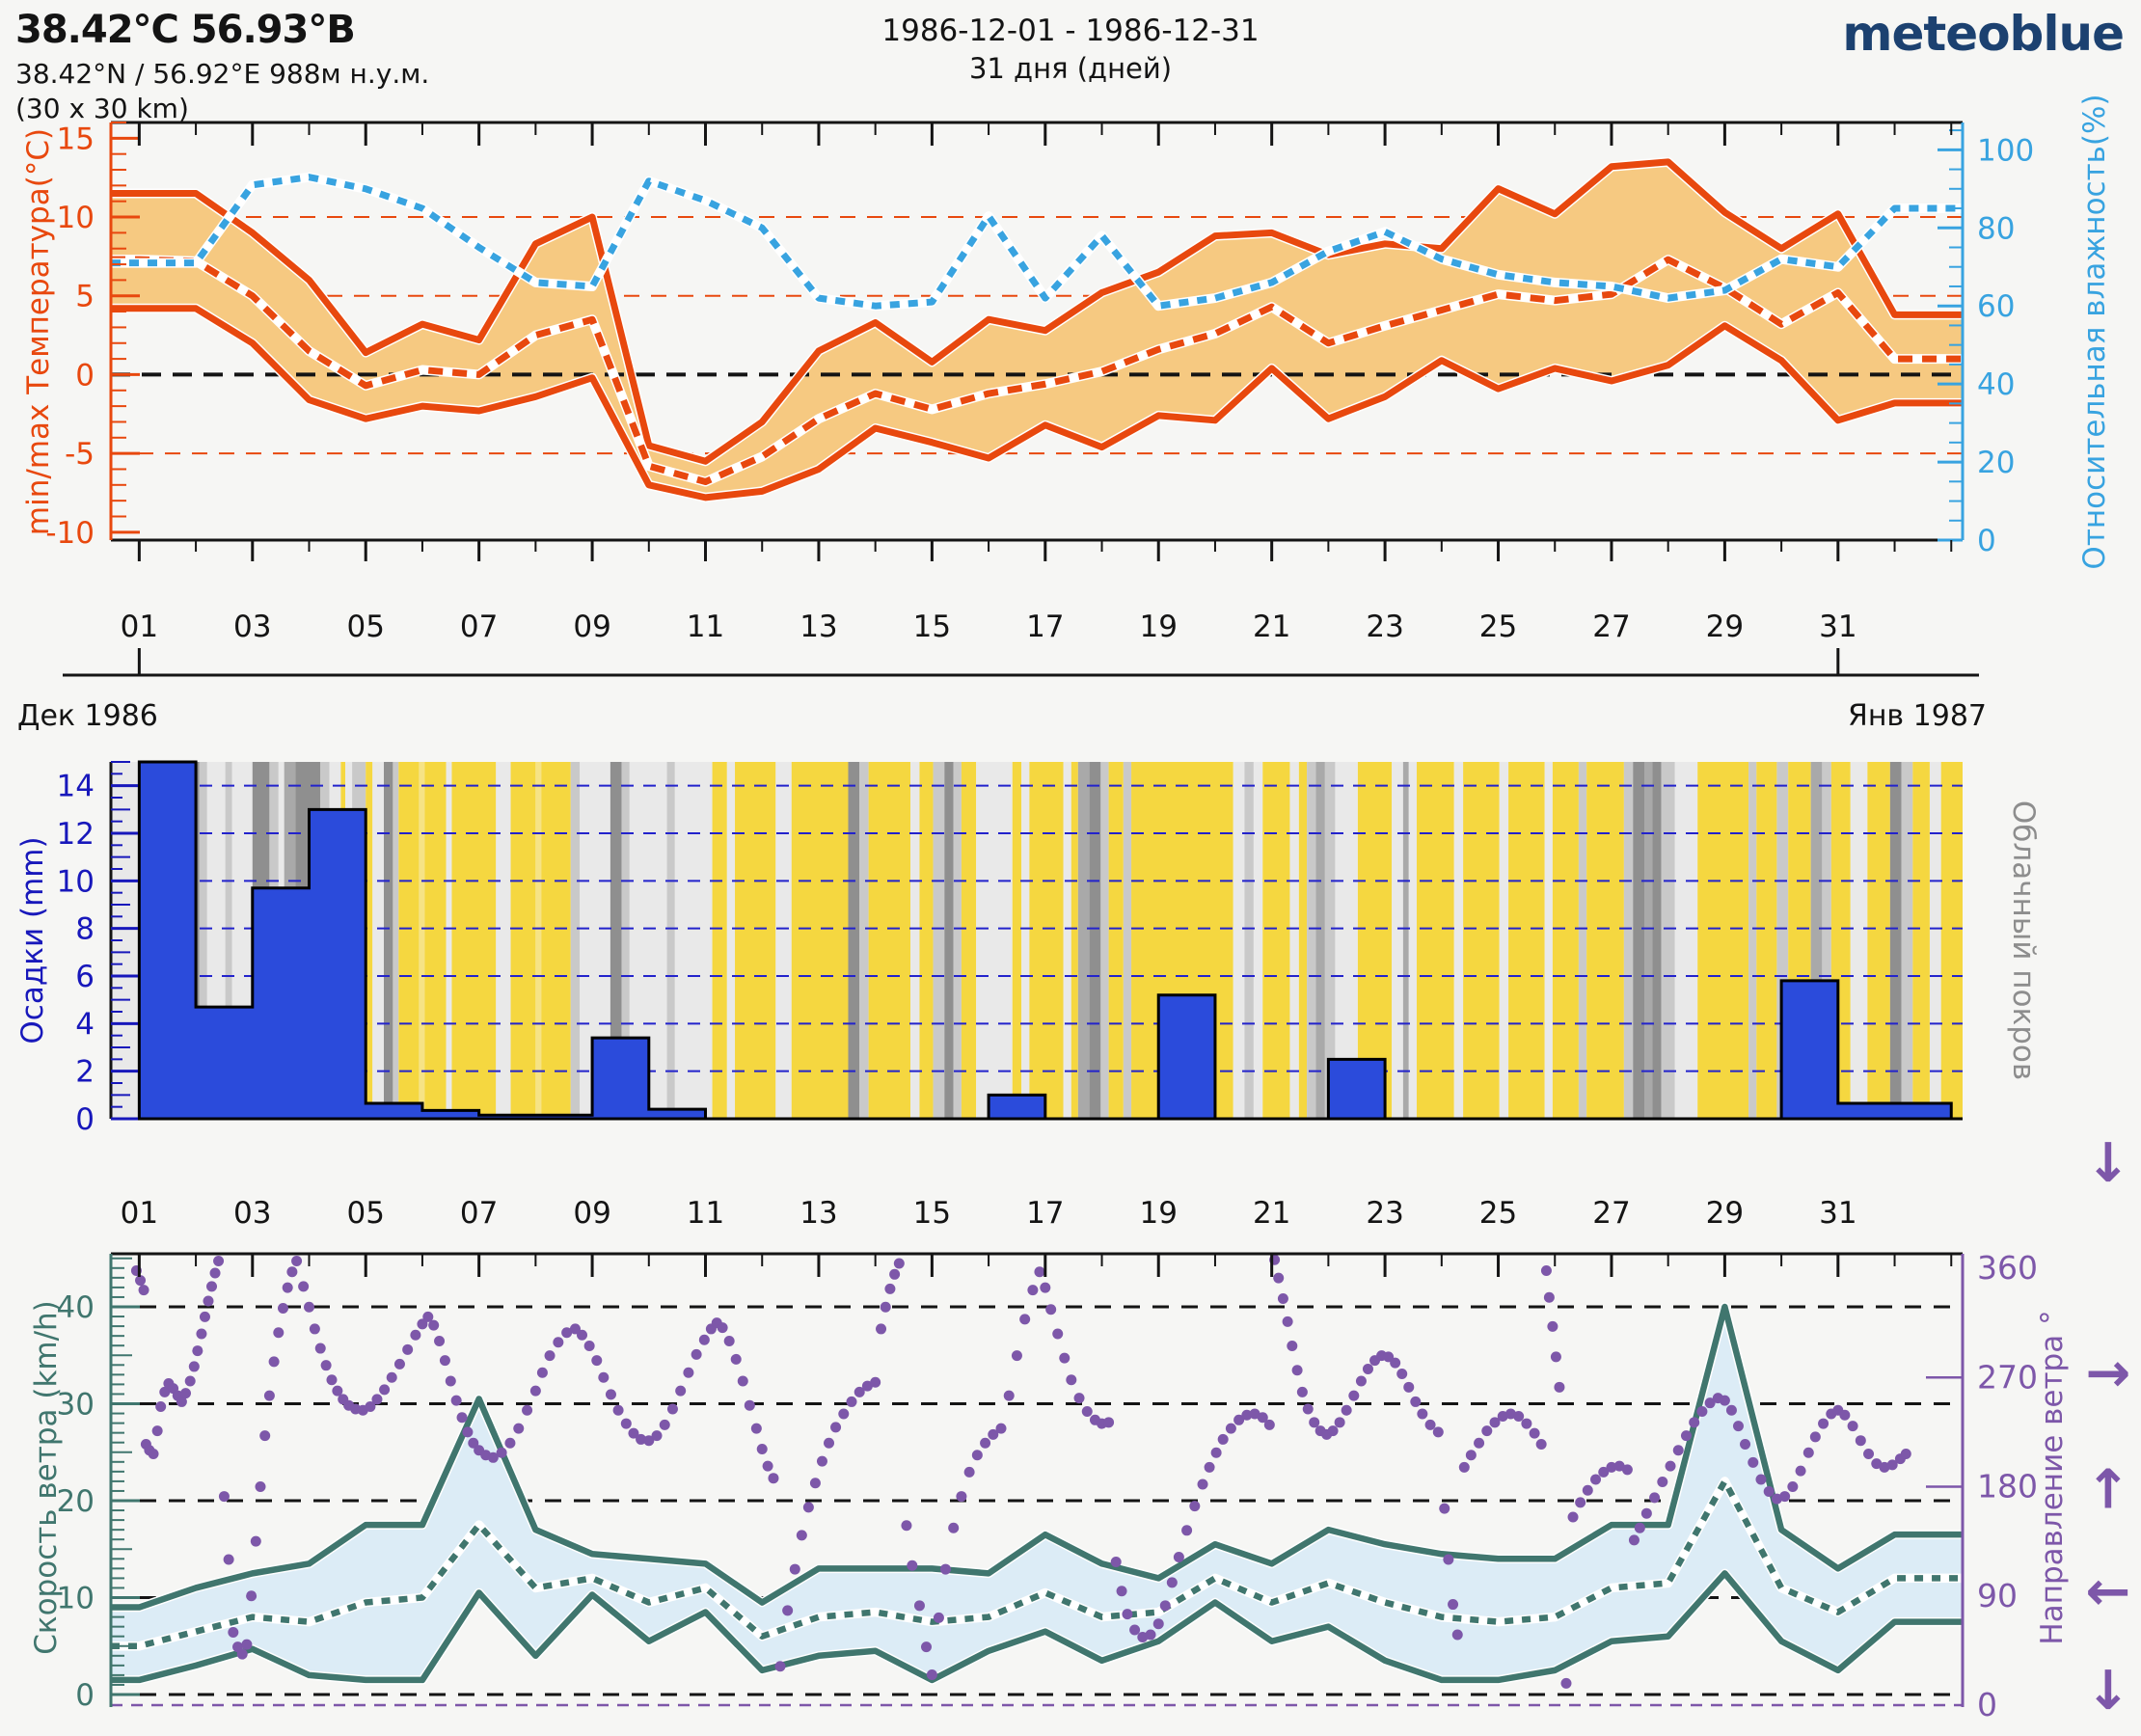 The image size is (2141, 1736). What do you see at coordinates (1070, 31) in the screenshot?
I see `date-range-label: 1986-12-01 - 1986-12-31` at bounding box center [1070, 31].